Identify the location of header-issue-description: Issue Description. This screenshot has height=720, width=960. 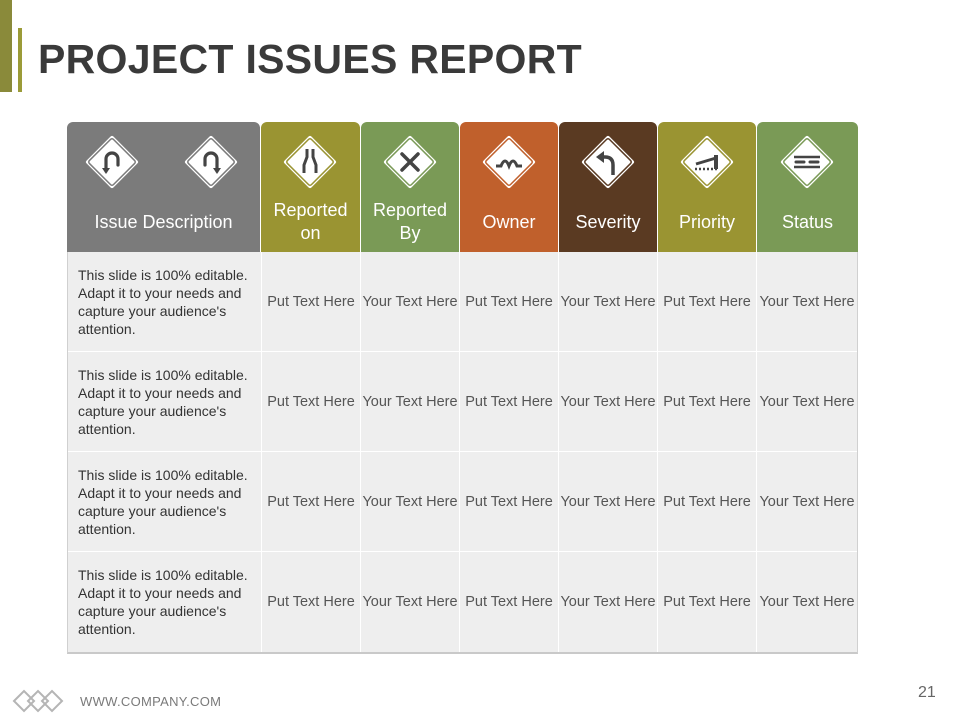
(163, 187).